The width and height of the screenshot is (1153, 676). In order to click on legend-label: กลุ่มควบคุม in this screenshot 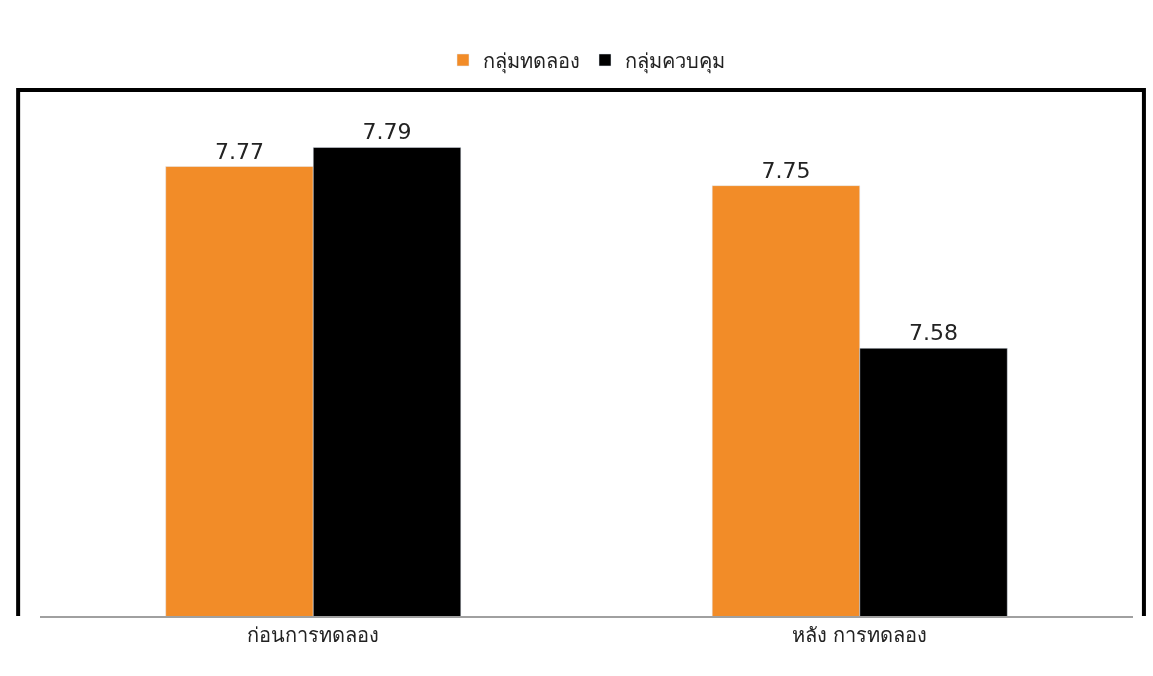, I will do `click(675, 61)`.